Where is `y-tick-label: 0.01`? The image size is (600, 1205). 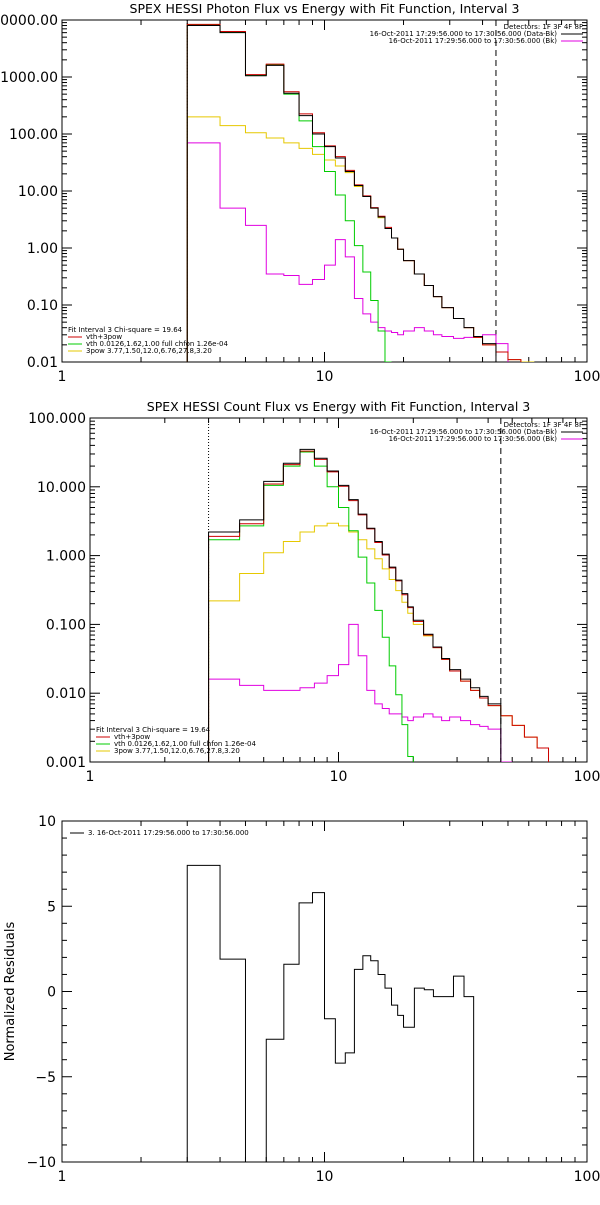 y-tick-label: 0.01 is located at coordinates (42, 363).